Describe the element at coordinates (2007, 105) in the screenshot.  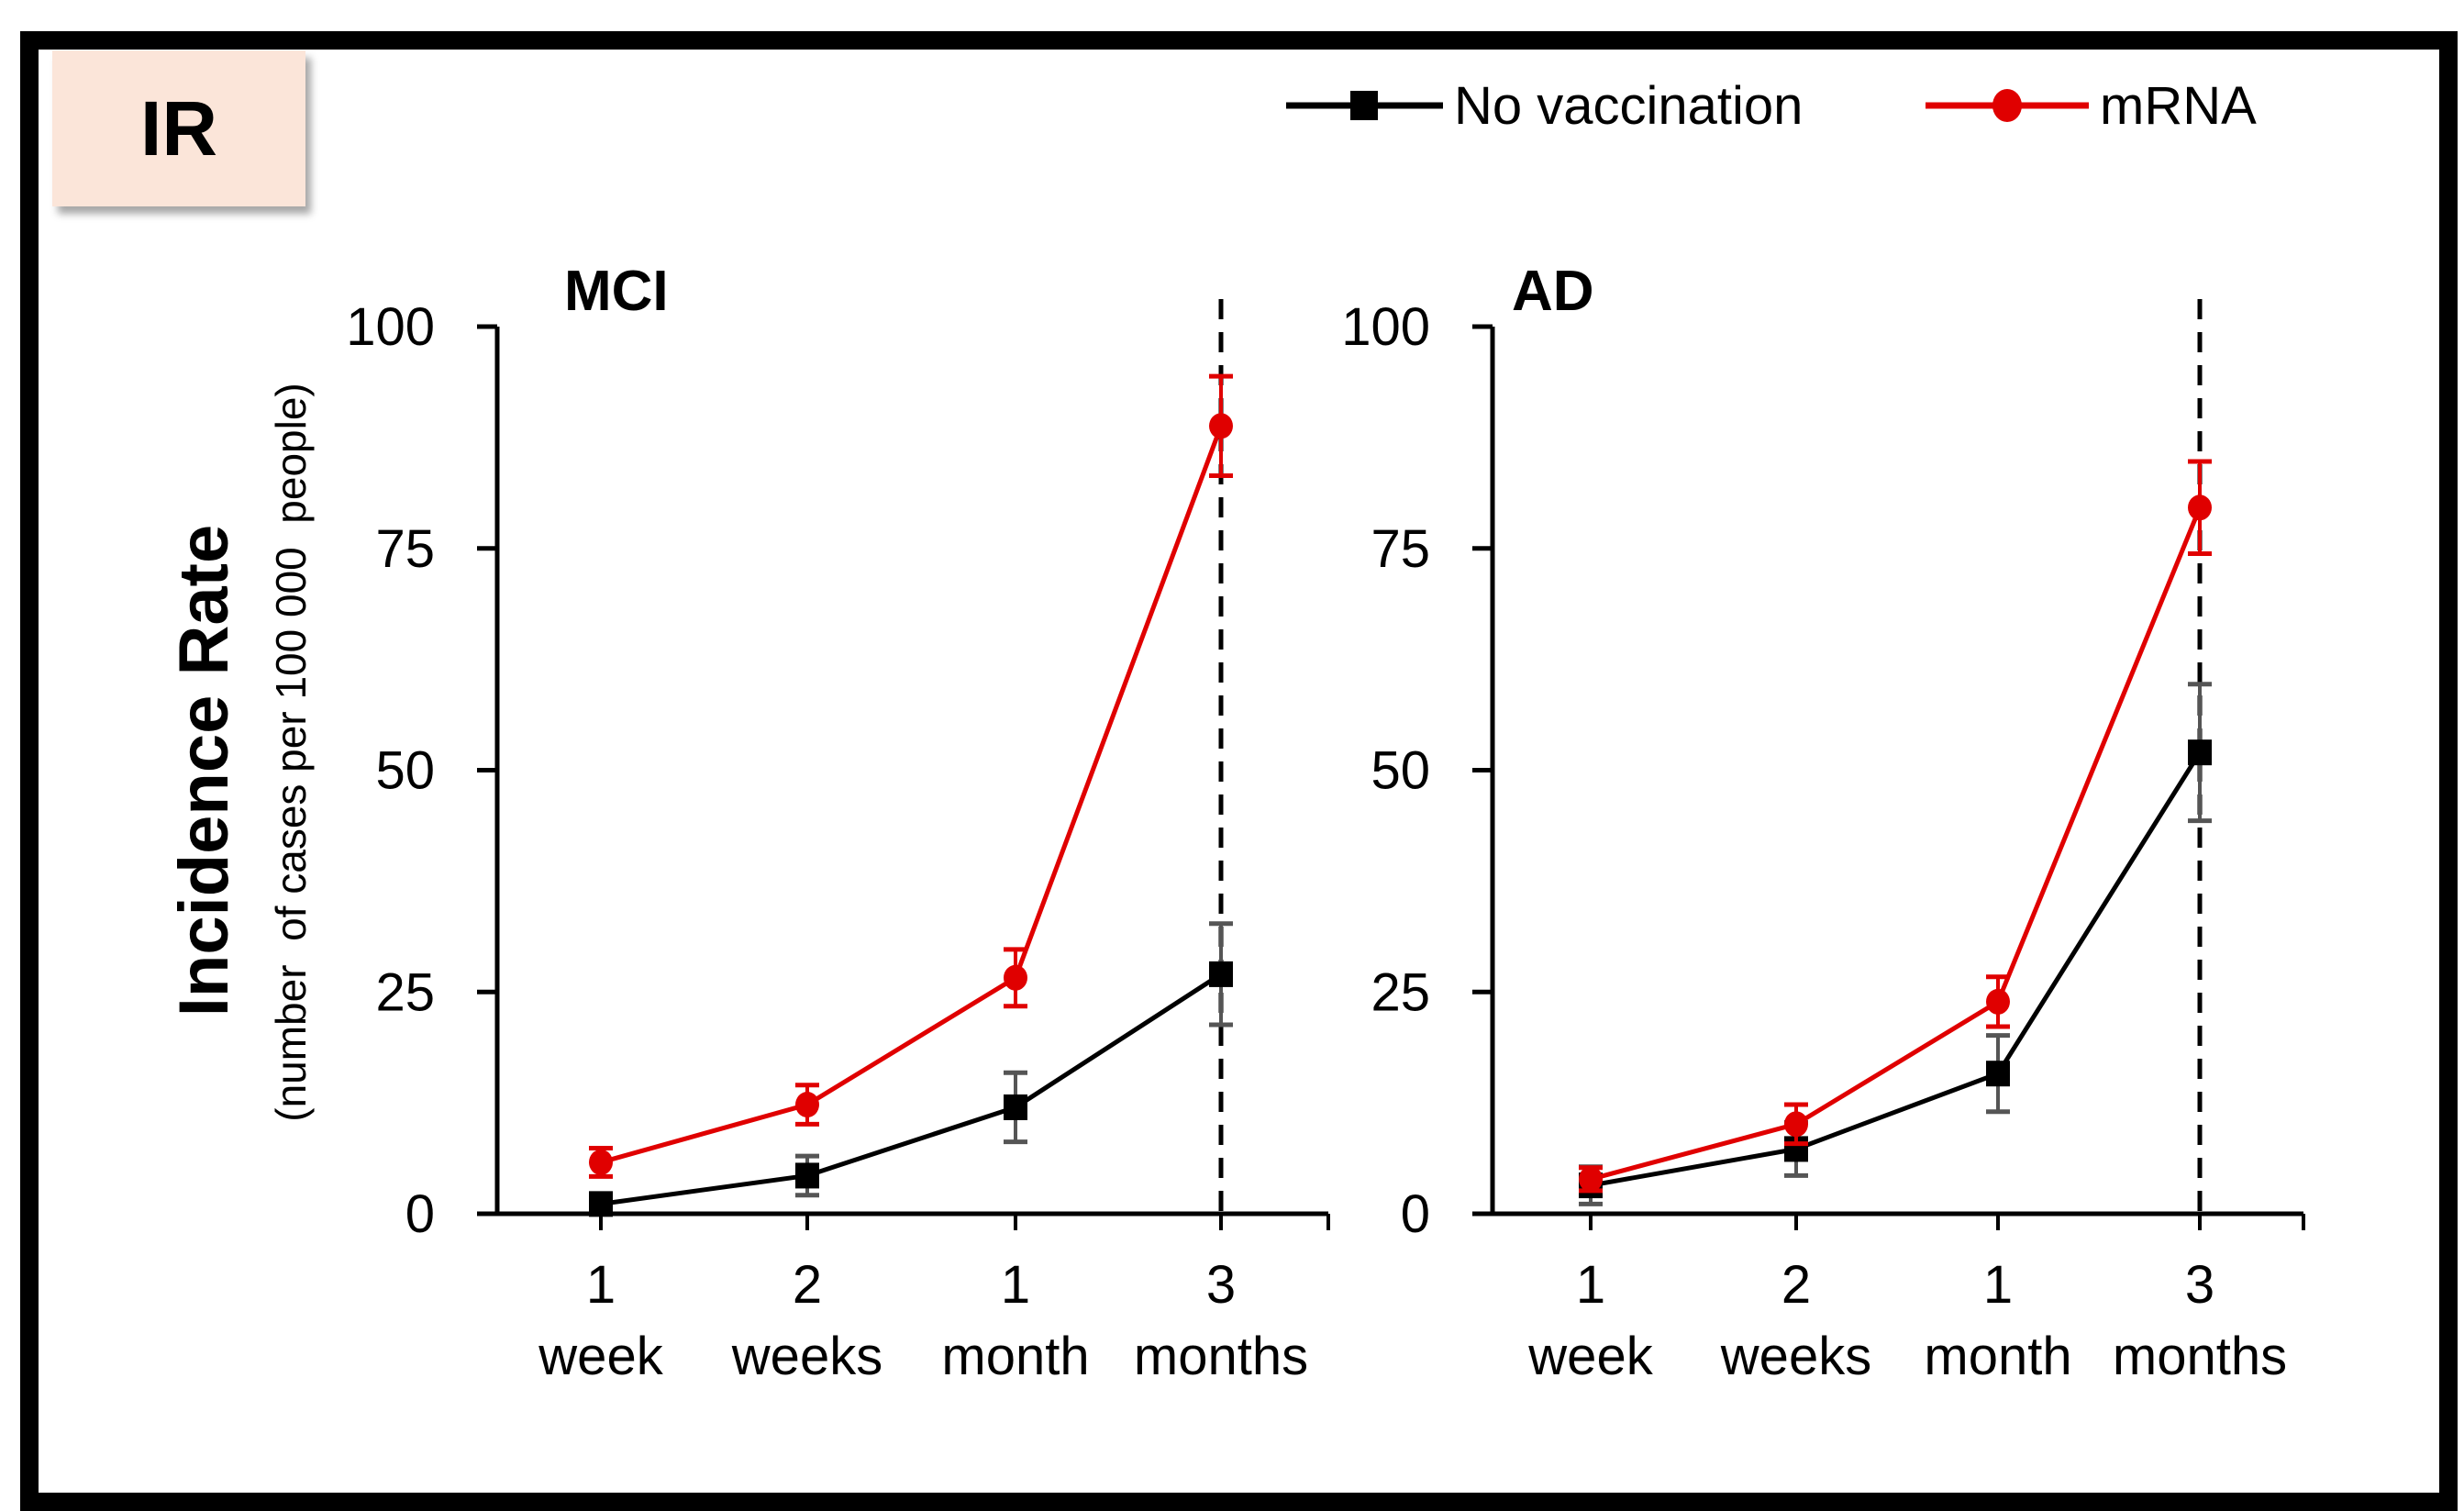
I see `circle-marker-icon` at that location.